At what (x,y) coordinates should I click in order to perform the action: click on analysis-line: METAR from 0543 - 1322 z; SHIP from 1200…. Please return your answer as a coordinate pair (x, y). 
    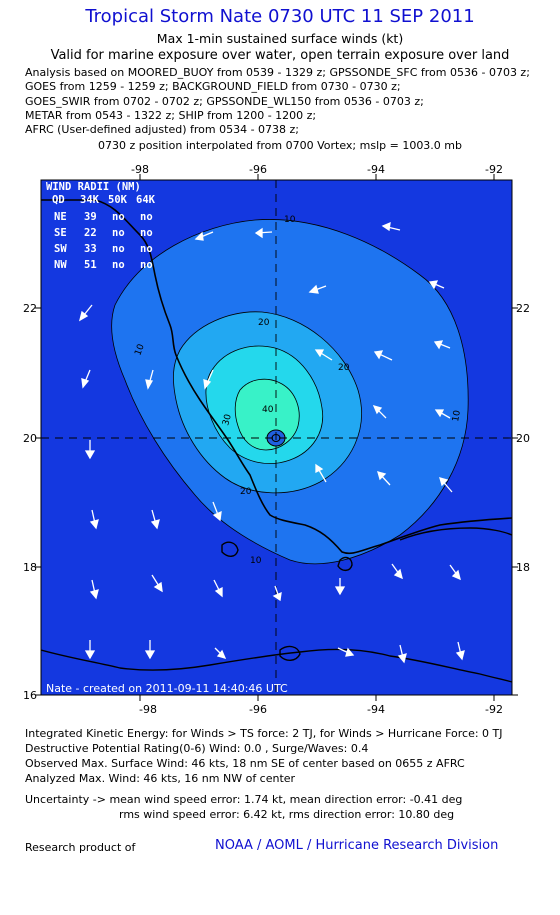
    Looking at the image, I should click on (171, 115).